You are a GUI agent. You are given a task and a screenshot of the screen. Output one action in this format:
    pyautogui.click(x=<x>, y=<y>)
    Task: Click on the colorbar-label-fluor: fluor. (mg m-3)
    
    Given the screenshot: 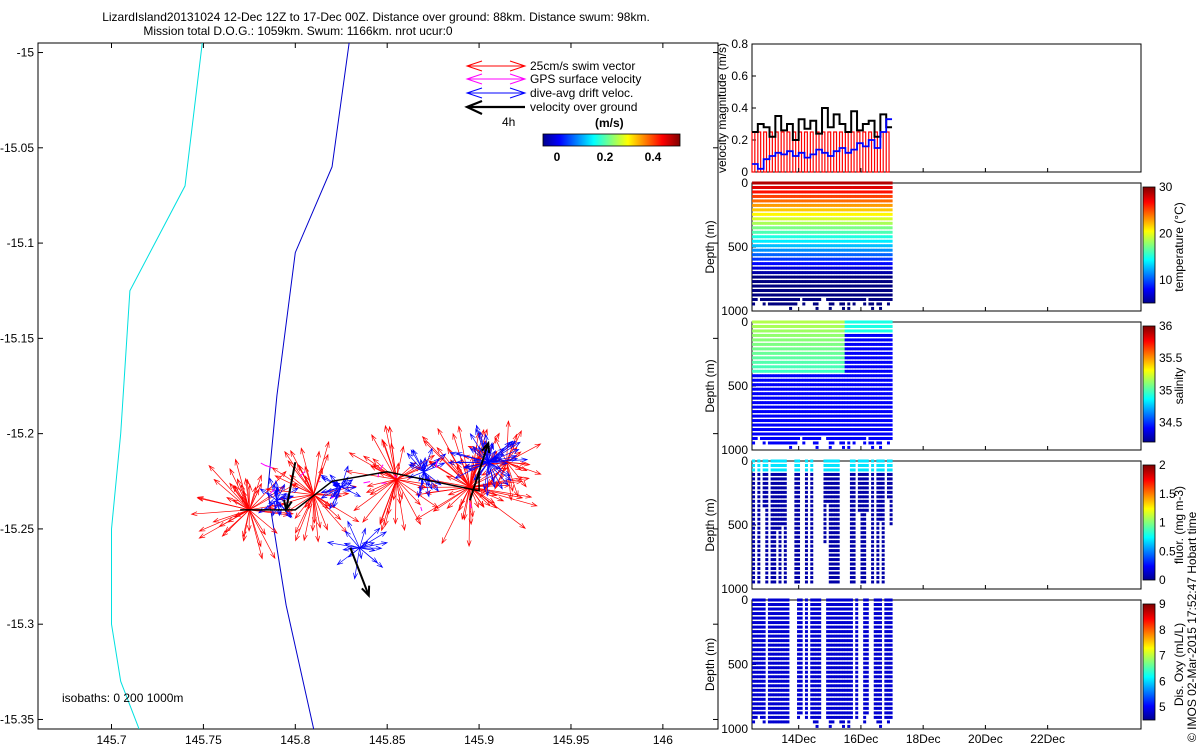 What is the action you would take?
    pyautogui.click(x=1179, y=525)
    